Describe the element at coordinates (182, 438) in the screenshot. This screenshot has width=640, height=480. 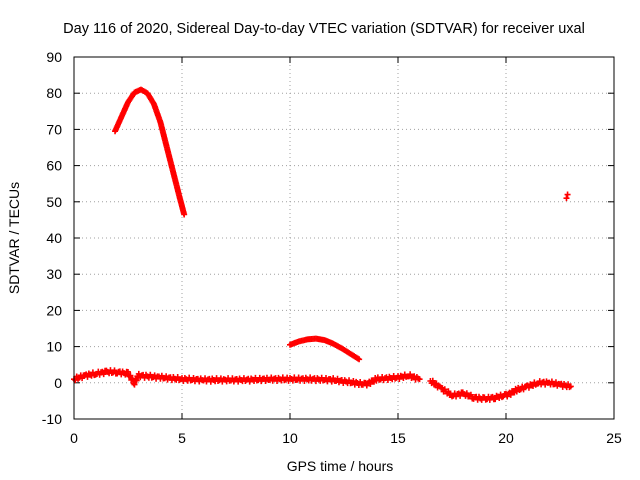
I see `x-tick-label: 5` at that location.